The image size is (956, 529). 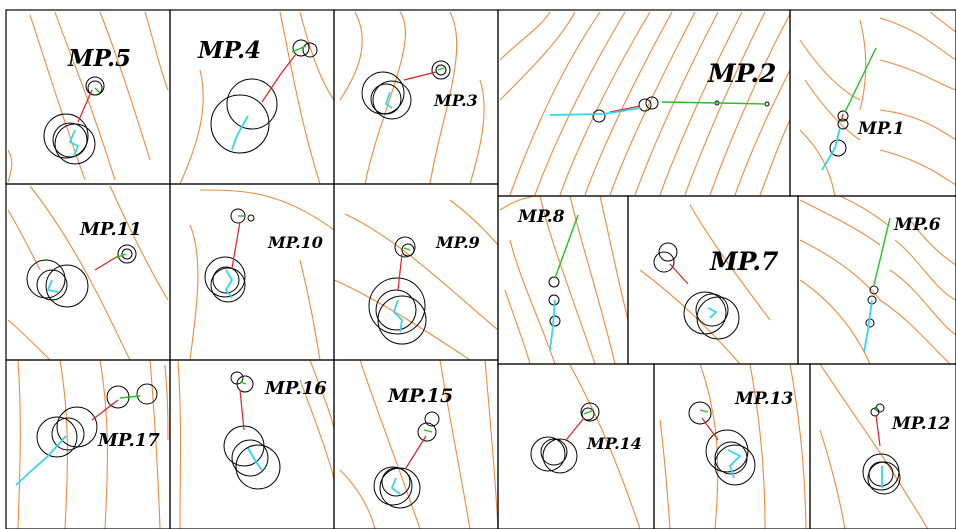 I want to click on panel-mp8: MP.8, so click(x=563, y=280).